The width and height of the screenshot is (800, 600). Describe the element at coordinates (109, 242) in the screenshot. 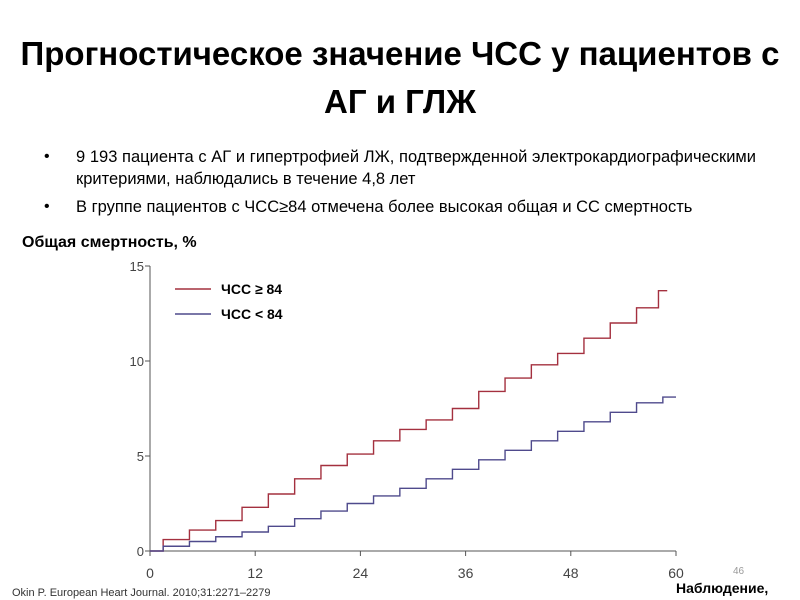

I see `y-axis-label: Общая смертность, %` at that location.